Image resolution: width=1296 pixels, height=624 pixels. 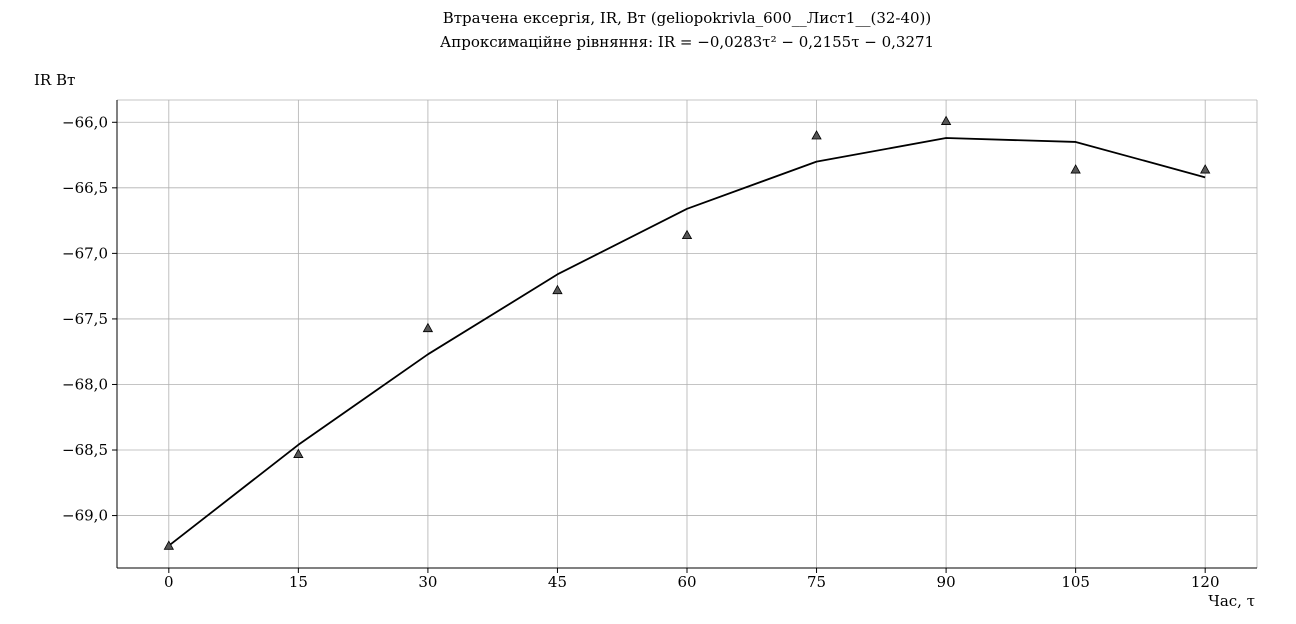 I want to click on y-tick-label: −69,0, so click(x=85, y=516).